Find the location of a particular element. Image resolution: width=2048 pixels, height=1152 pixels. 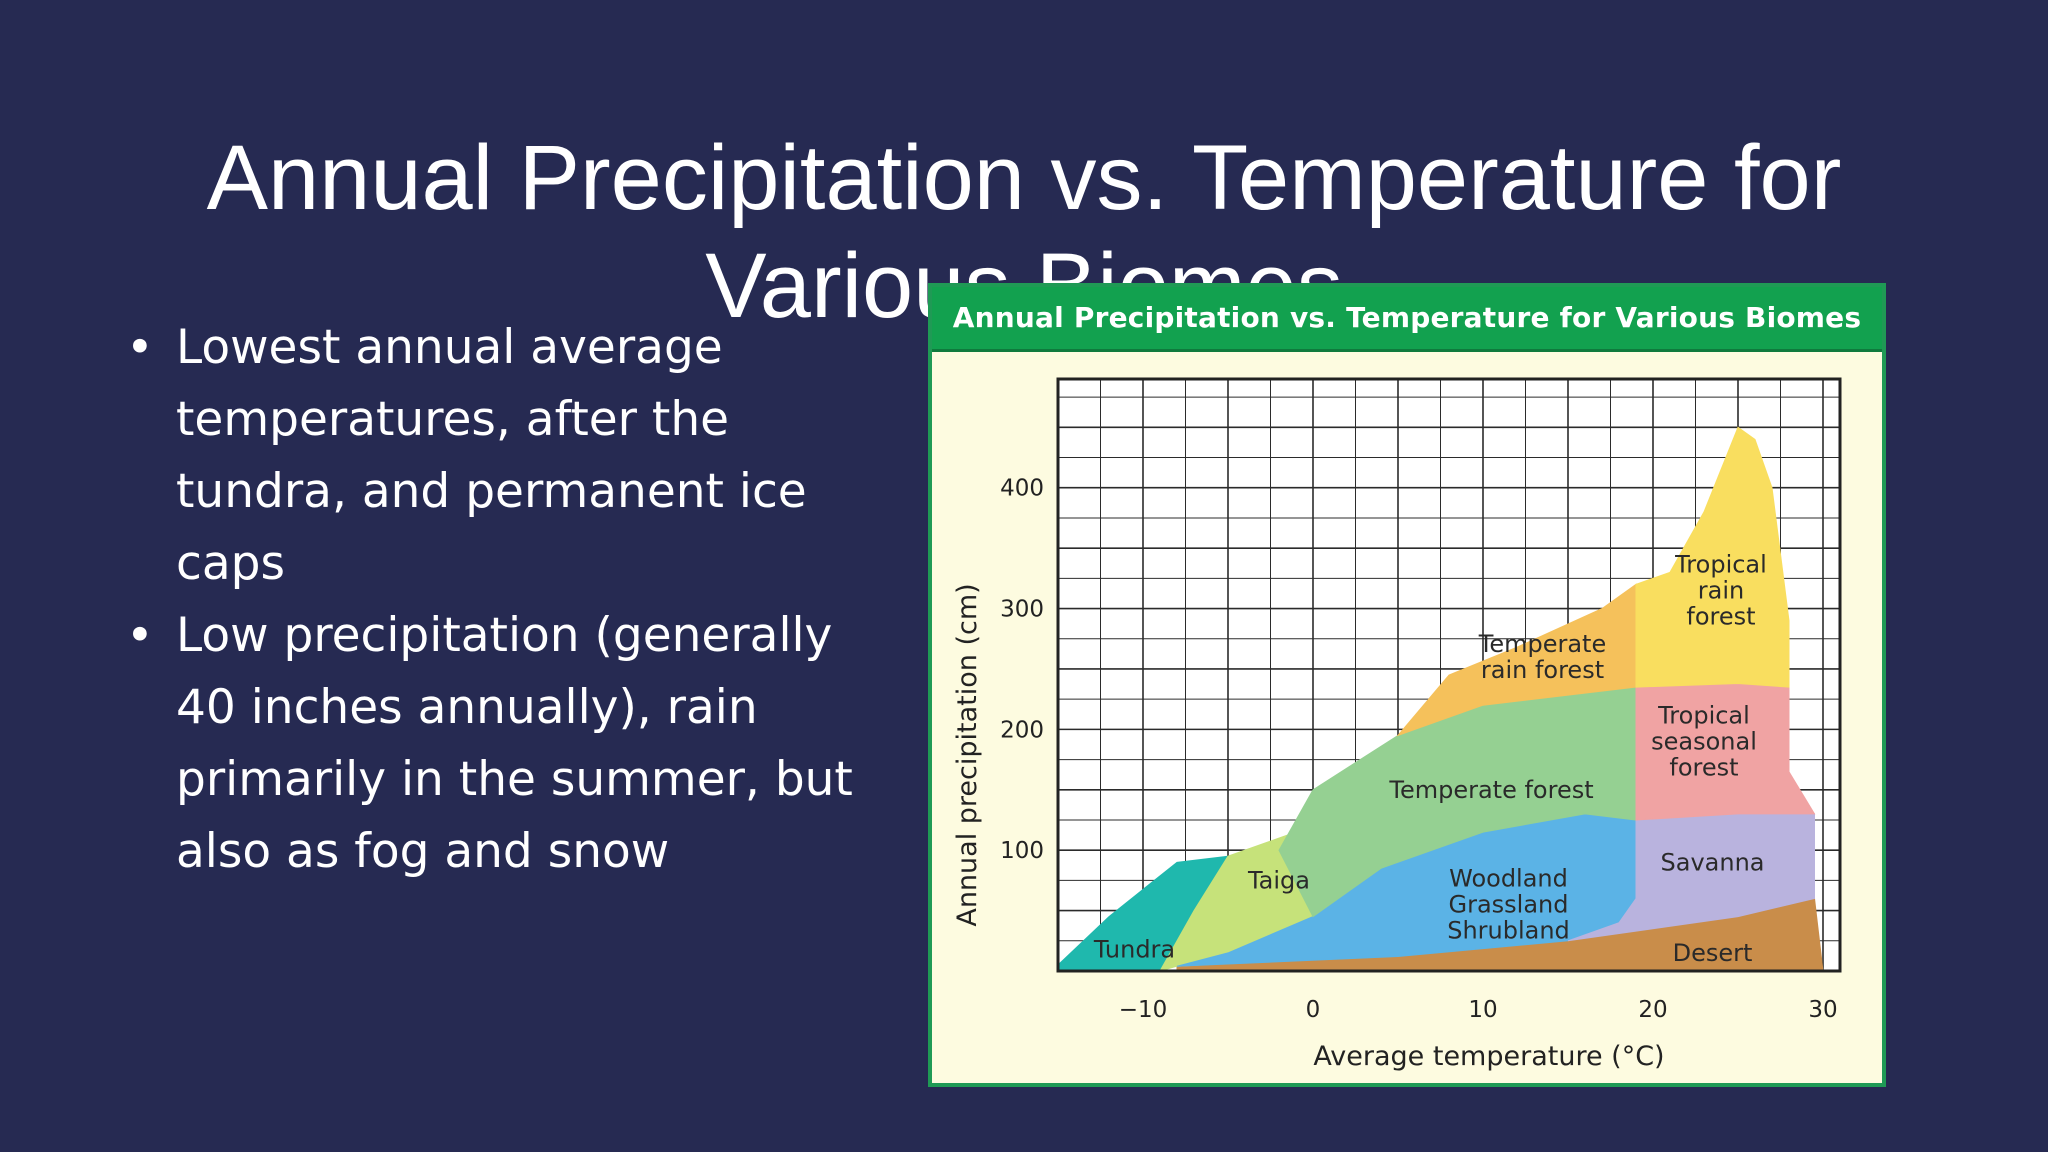

biome-label-tropical-rain-forest: forest is located at coordinates (1720, 616).